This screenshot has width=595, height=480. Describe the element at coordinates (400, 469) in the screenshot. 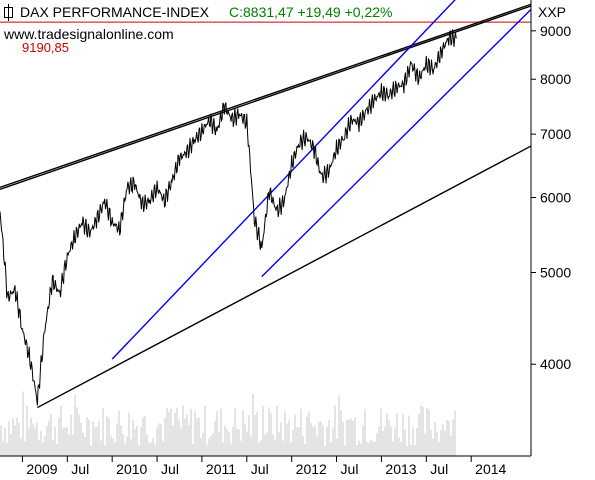

I see `x-tick-label: 2013` at that location.